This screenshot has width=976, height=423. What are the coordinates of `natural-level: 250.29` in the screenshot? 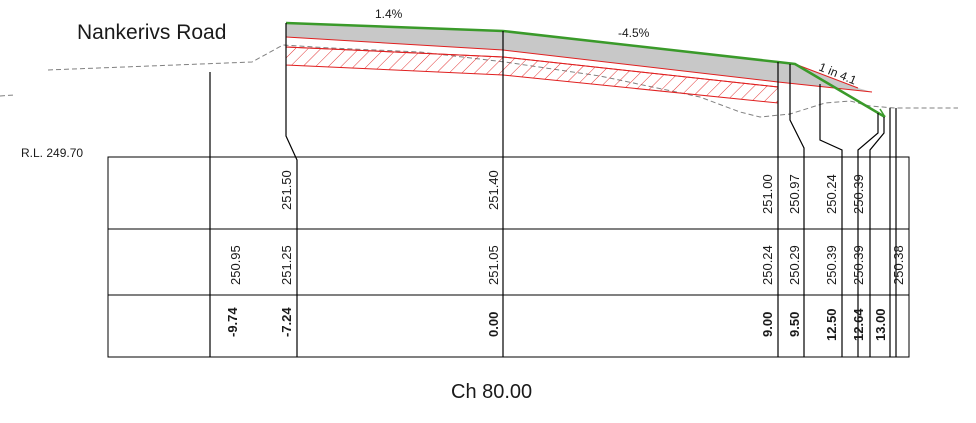 It's located at (794, 265).